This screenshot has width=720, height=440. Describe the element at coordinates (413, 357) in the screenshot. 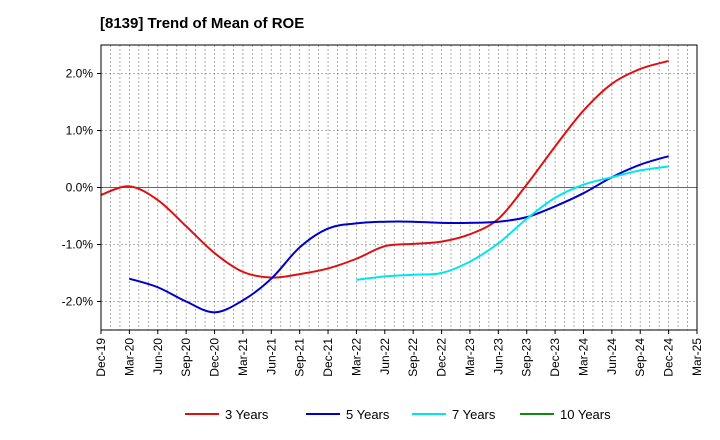

I see `x-tick-label: Sep-22` at that location.